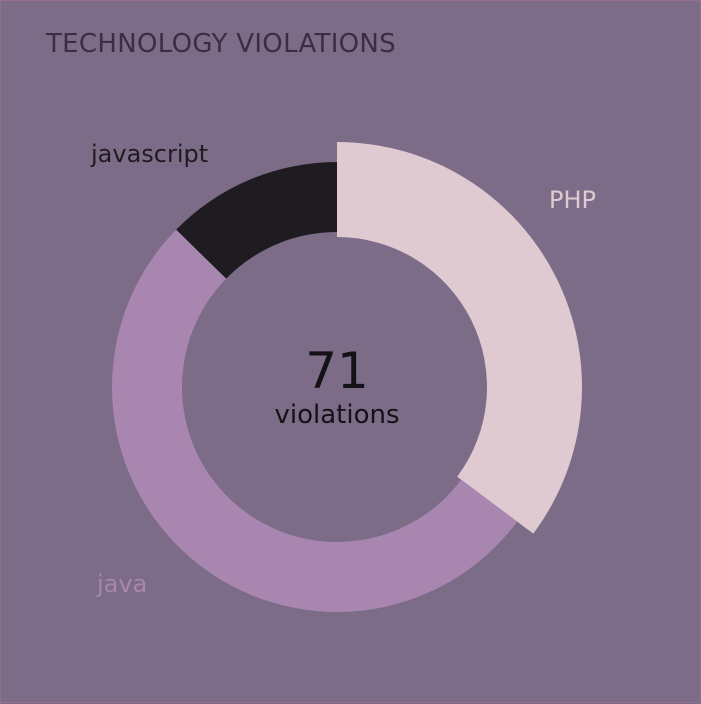 Image resolution: width=701 pixels, height=704 pixels. Describe the element at coordinates (121, 584) in the screenshot. I see `slice-label-java: java` at that location.